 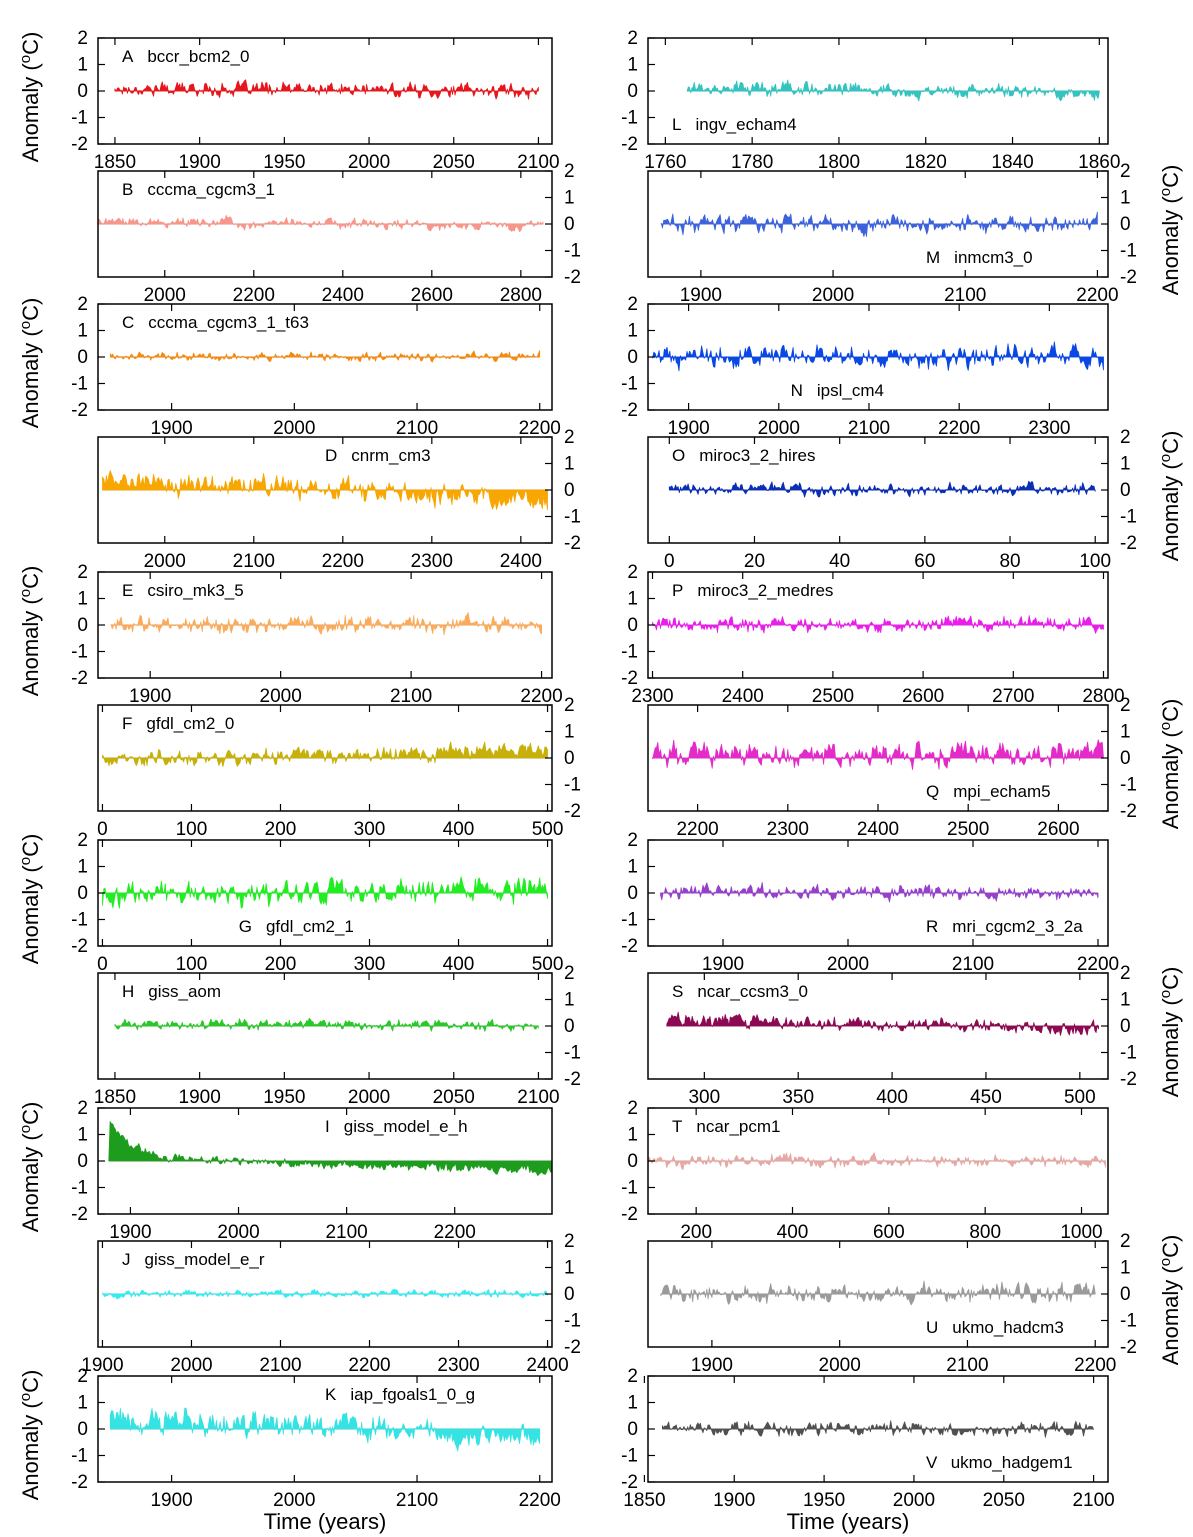 I want to click on panel-e: 2 1 0 -1 -2 1900 2000 2100 2200 E csiro_mk3_5, so click(x=317, y=634).